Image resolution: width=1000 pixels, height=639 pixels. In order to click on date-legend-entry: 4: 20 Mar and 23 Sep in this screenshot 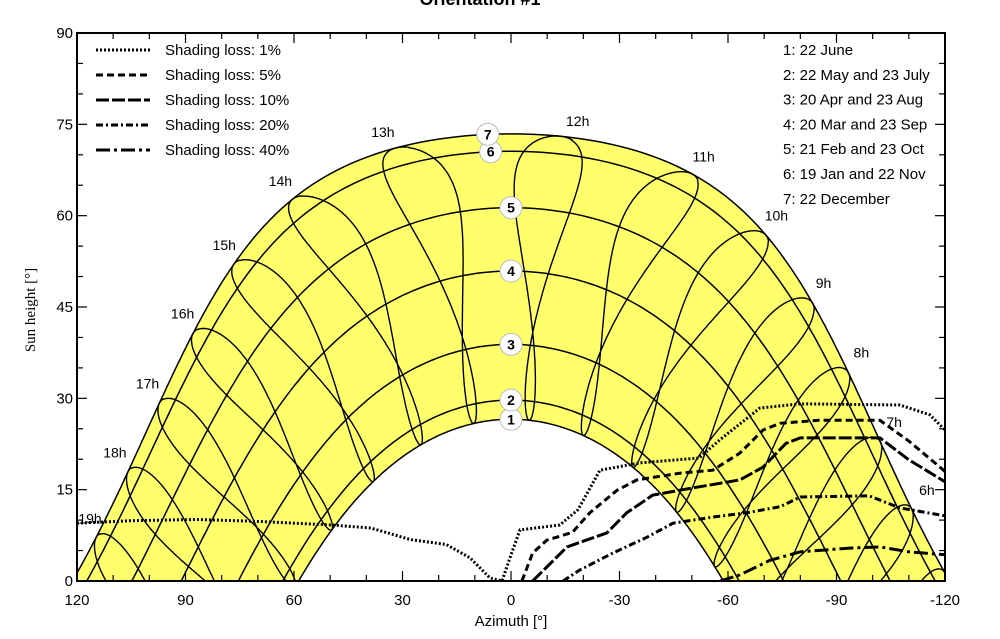, I will do `click(855, 124)`.